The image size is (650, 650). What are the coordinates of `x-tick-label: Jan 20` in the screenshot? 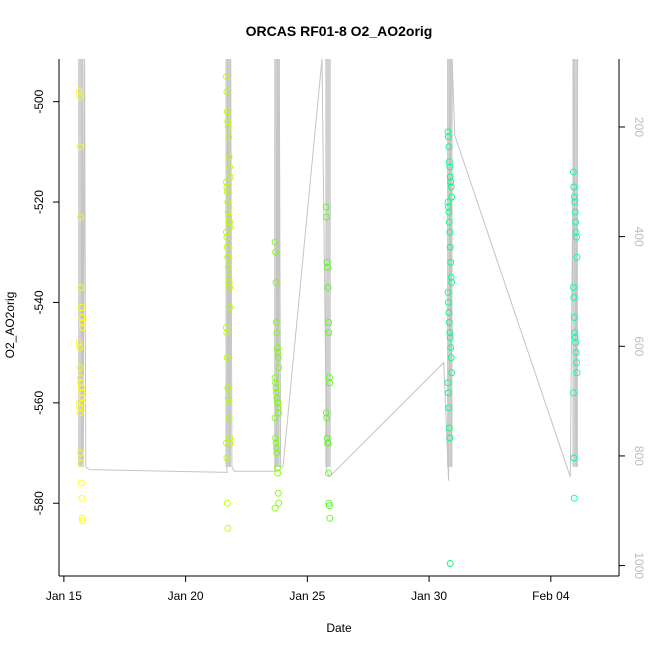 It's located at (186, 596).